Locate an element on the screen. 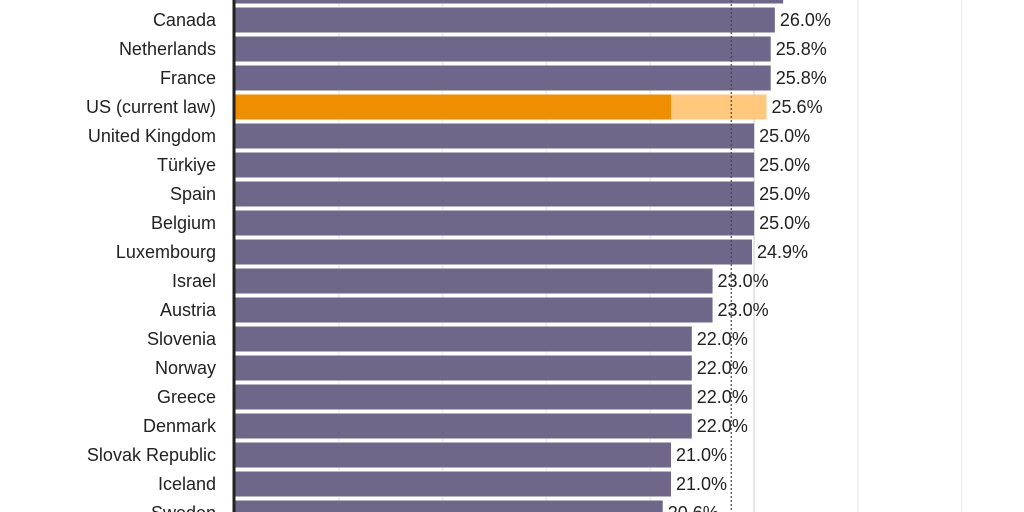 The width and height of the screenshot is (1024, 512). category-label: US (current law) is located at coordinates (151, 107).